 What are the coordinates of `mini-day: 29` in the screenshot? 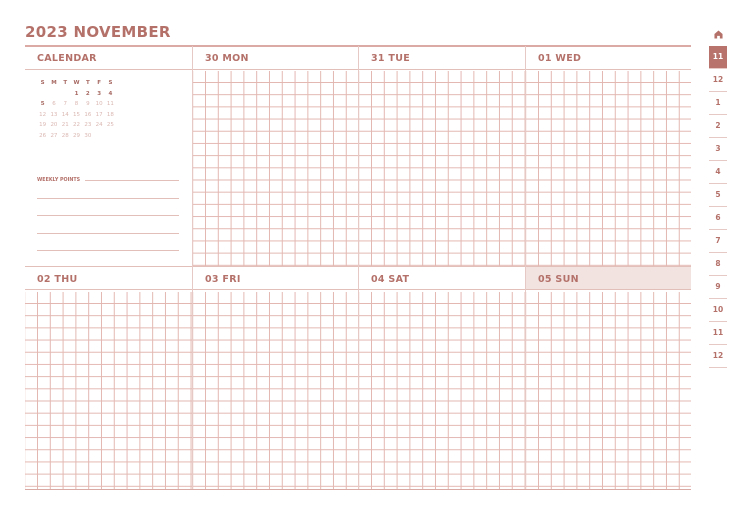 It's located at (77, 135).